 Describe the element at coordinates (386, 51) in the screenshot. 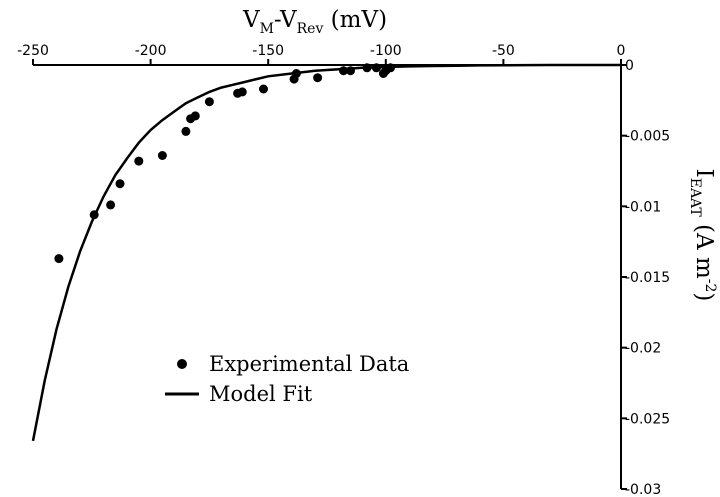

I see `x-tick-label: -100` at that location.